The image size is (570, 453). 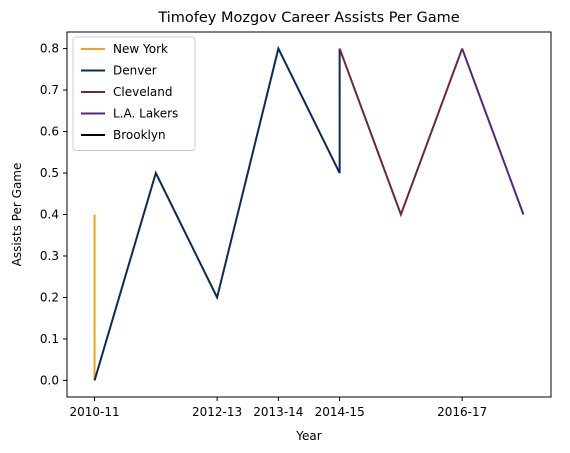 I want to click on y-tick-label-7: 0.7, so click(x=49, y=90).